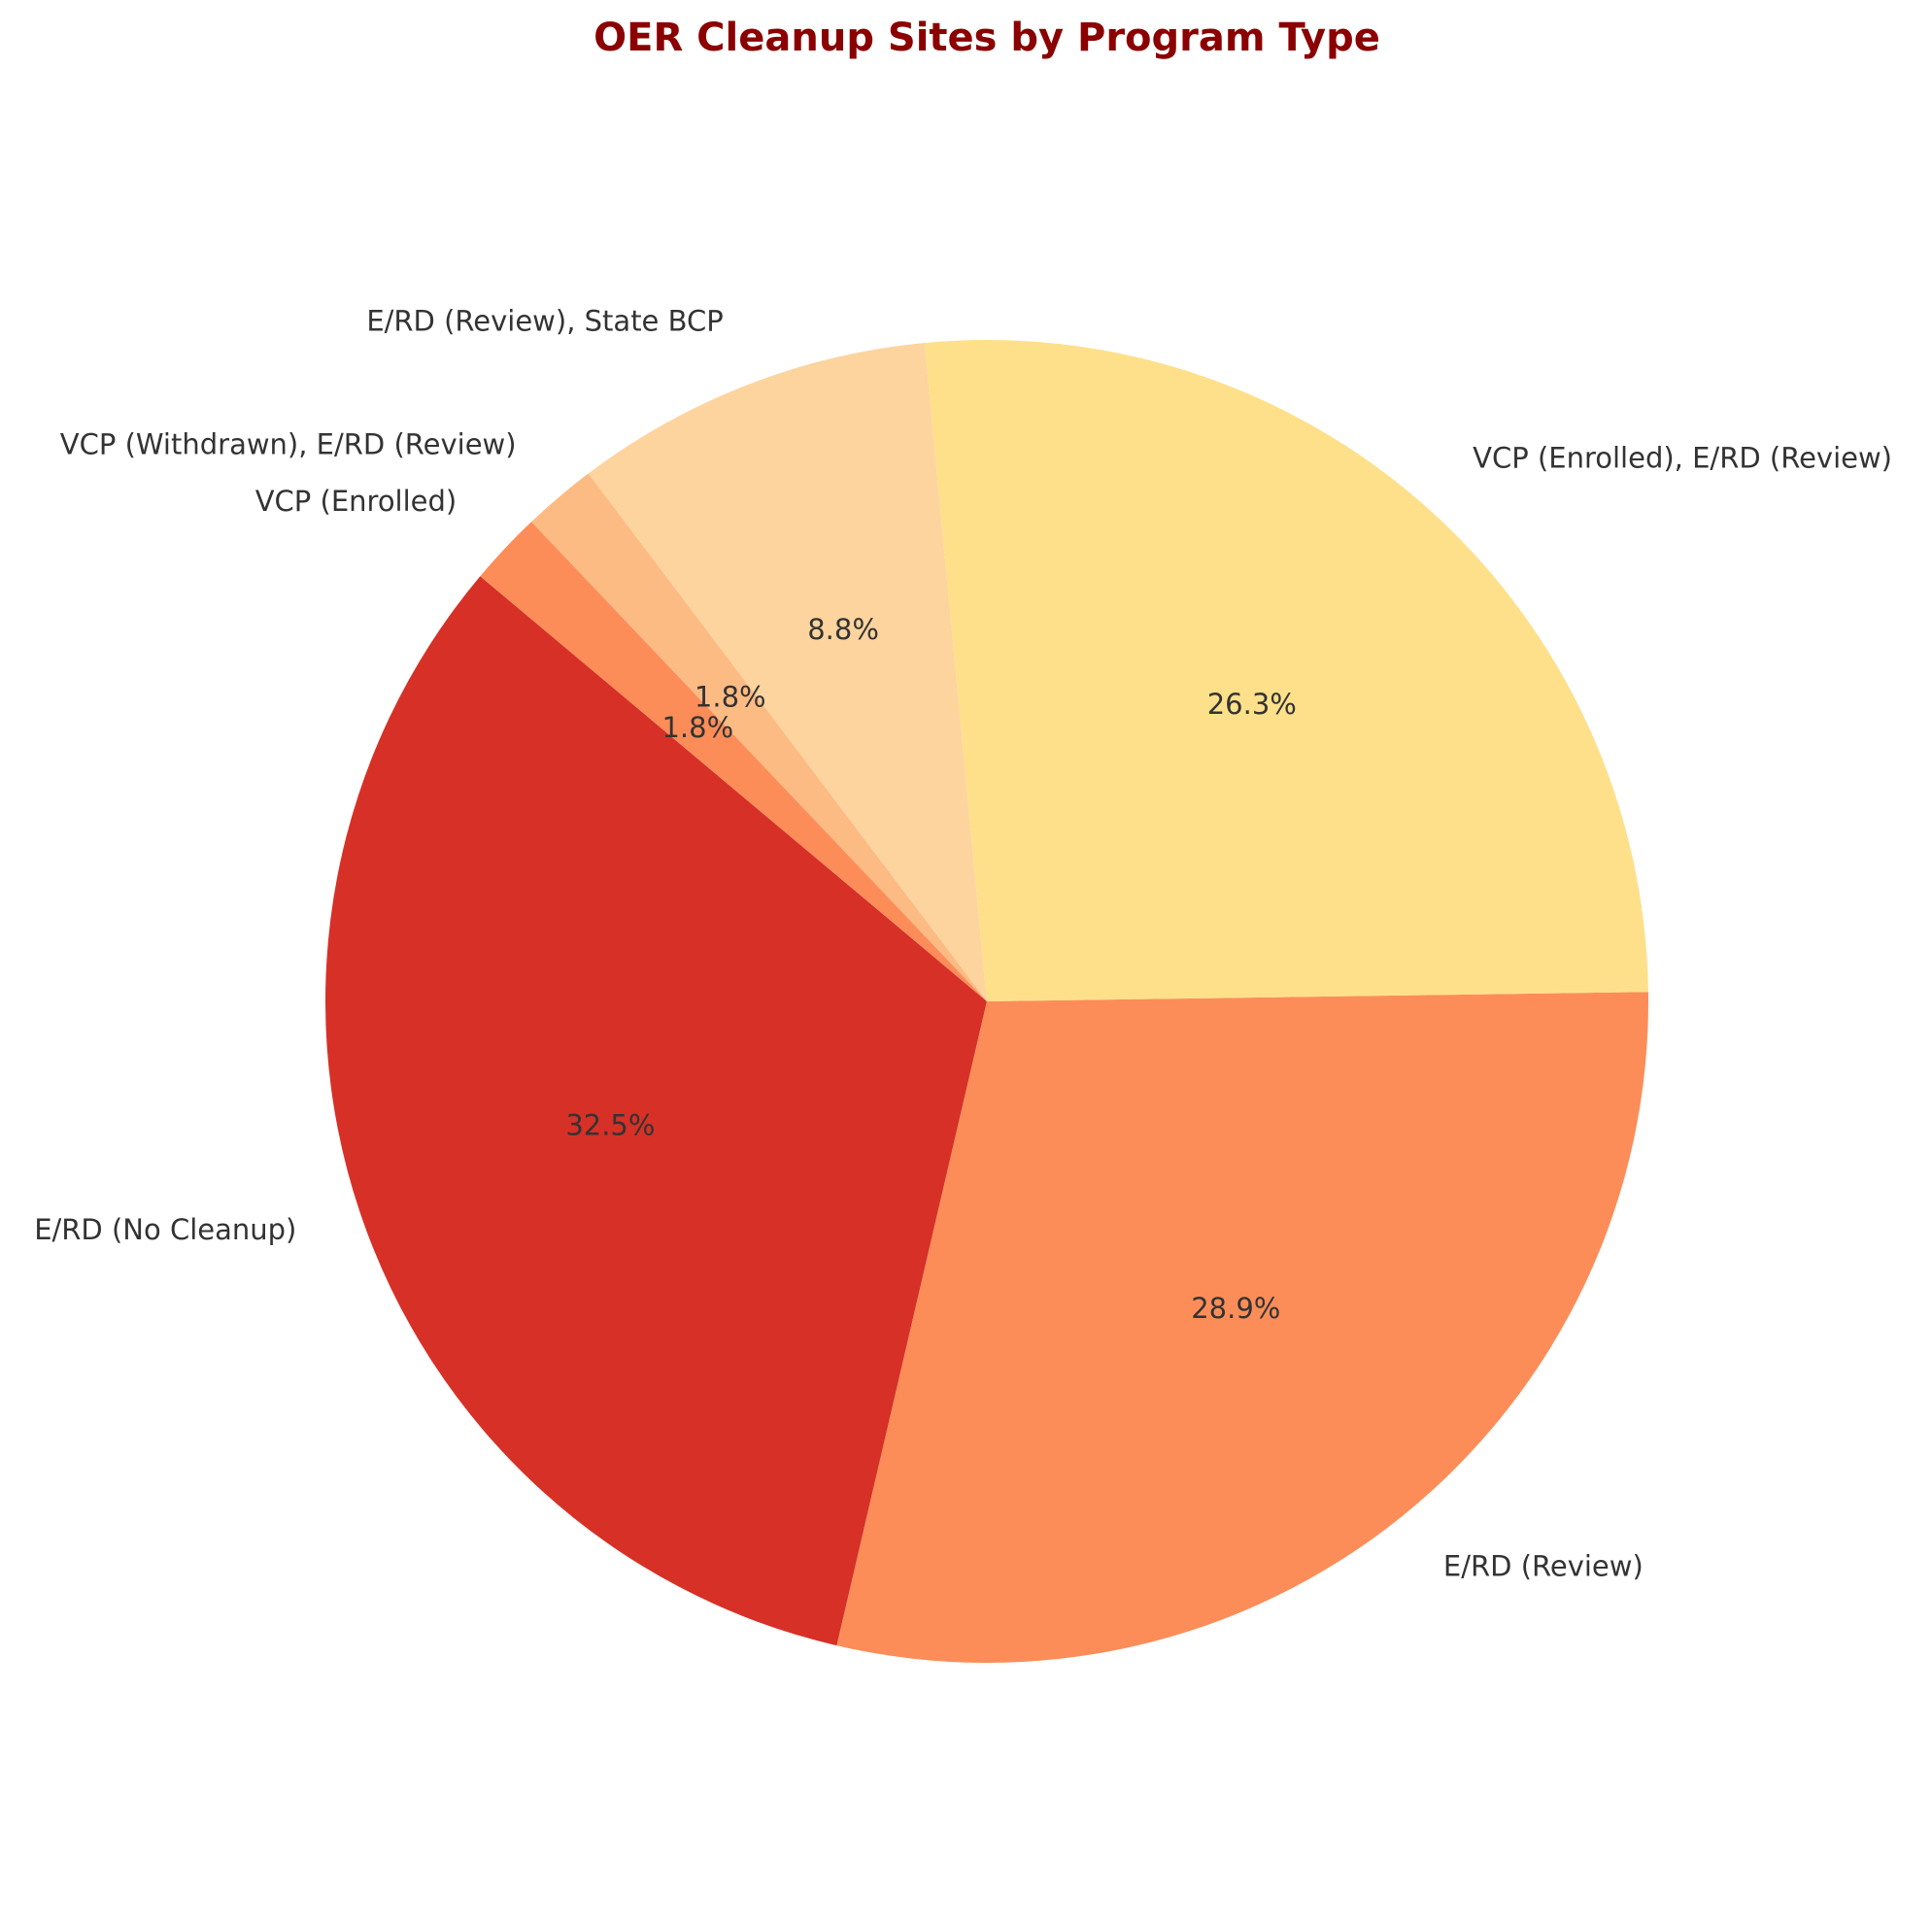 Image resolution: width=1932 pixels, height=1927 pixels. What do you see at coordinates (288, 445) in the screenshot?
I see `slice-label-4: VCP (Withdrawn), E/RD (Review)` at bounding box center [288, 445].